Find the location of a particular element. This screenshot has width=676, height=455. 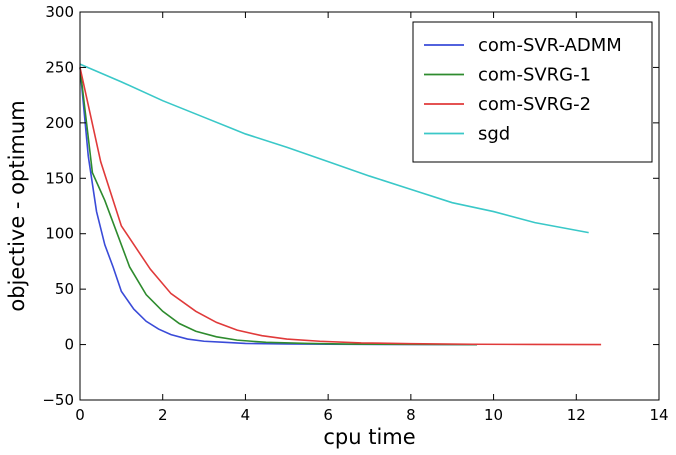

legend-label-com-svrg-2: com-SVRG-2 is located at coordinates (534, 104).